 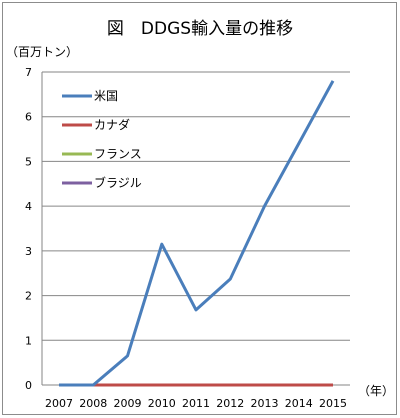 What do you see at coordinates (118, 182) in the screenshot?
I see `legend-label: ブラジル` at bounding box center [118, 182].